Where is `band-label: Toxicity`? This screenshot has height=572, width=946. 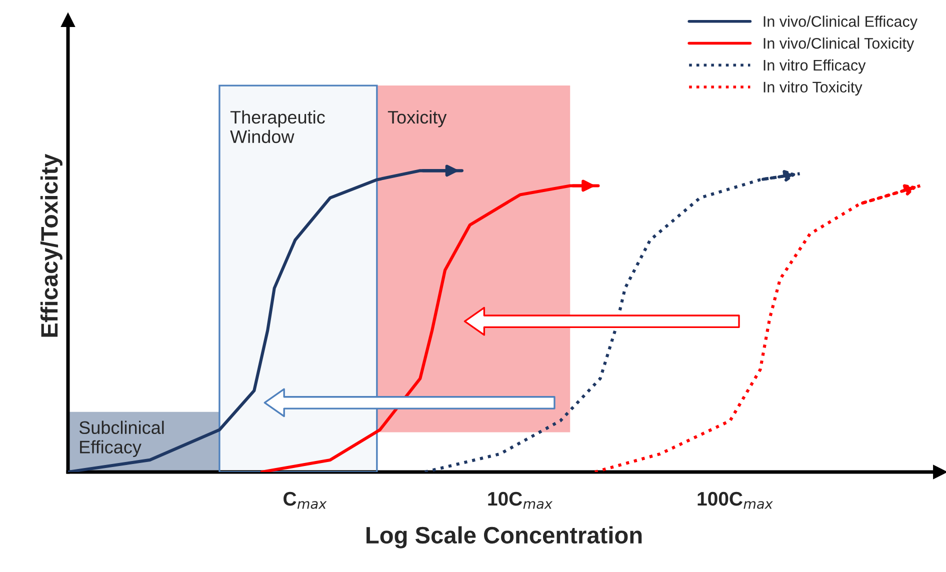 band-label: Toxicity is located at coordinates (417, 119).